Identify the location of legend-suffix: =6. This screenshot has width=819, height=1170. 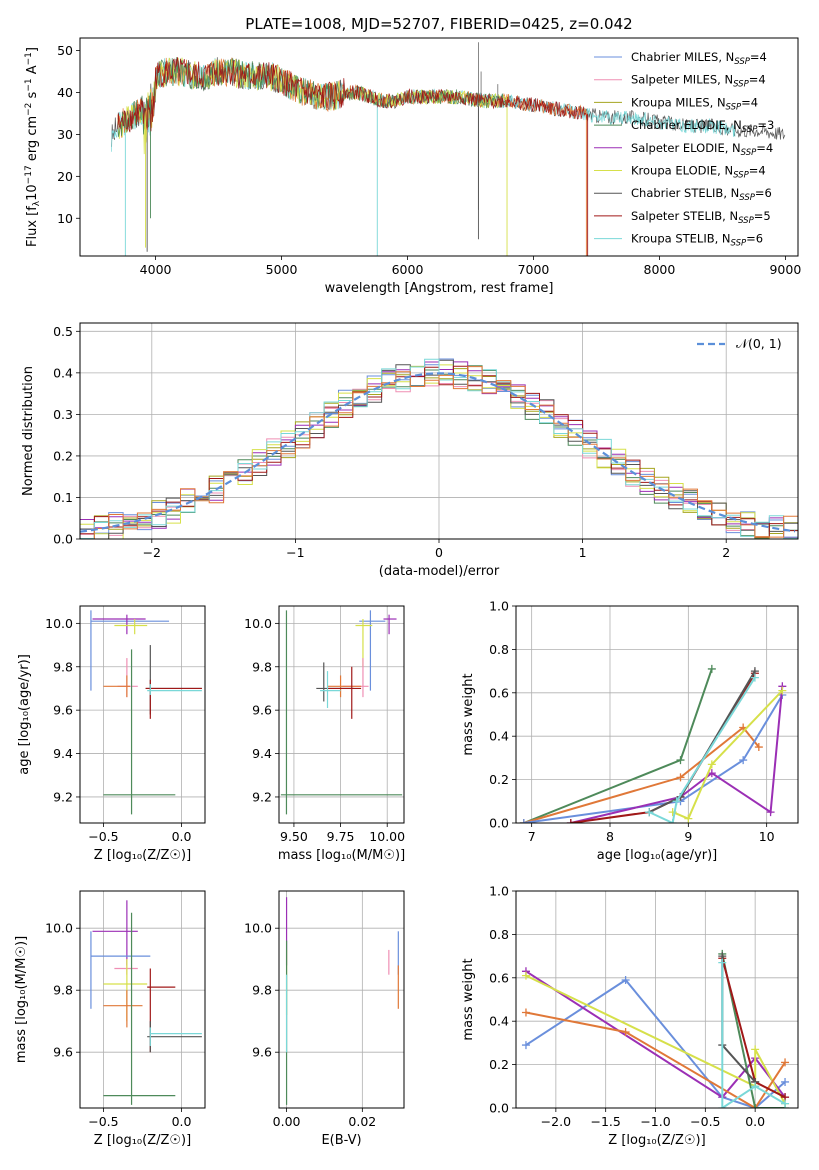
(763, 193).